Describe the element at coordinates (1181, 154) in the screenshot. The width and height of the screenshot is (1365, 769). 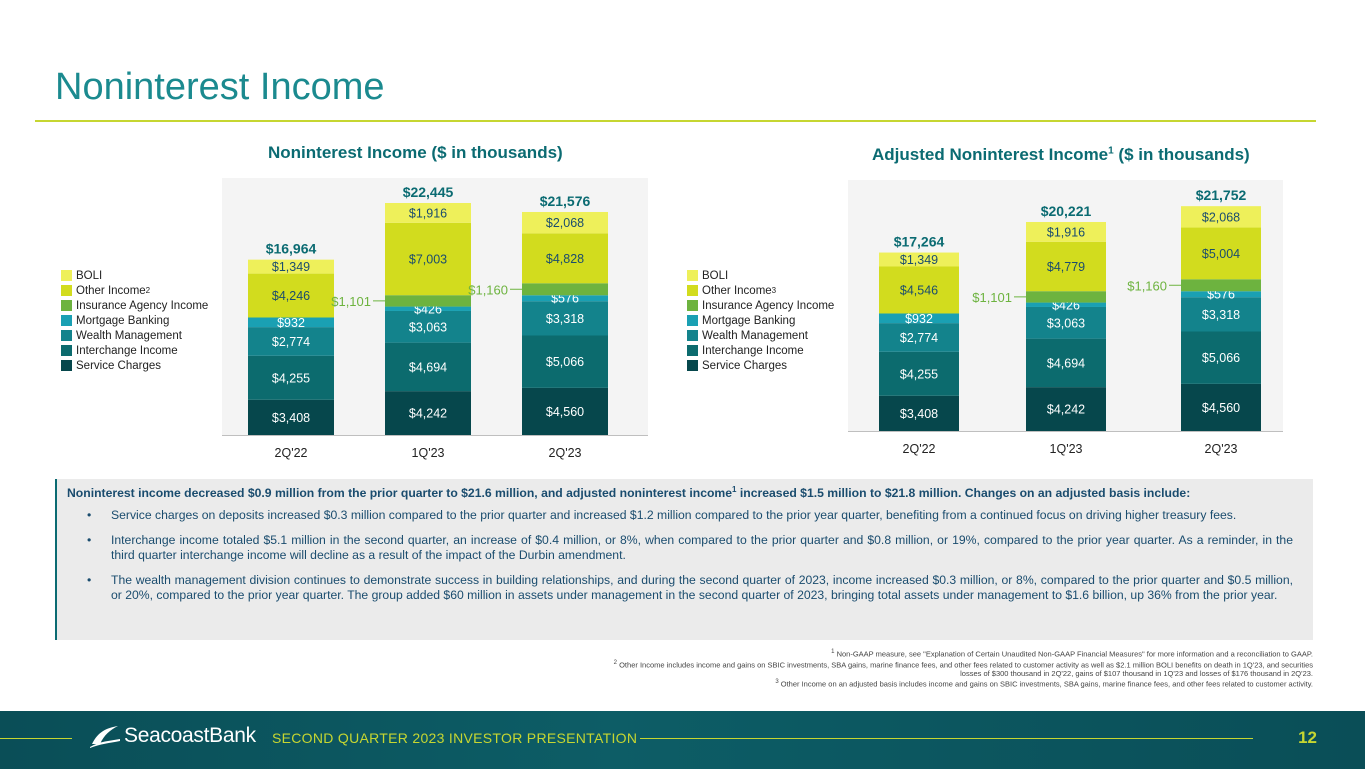
I see `chart-title-text: ($ in thousands)` at that location.